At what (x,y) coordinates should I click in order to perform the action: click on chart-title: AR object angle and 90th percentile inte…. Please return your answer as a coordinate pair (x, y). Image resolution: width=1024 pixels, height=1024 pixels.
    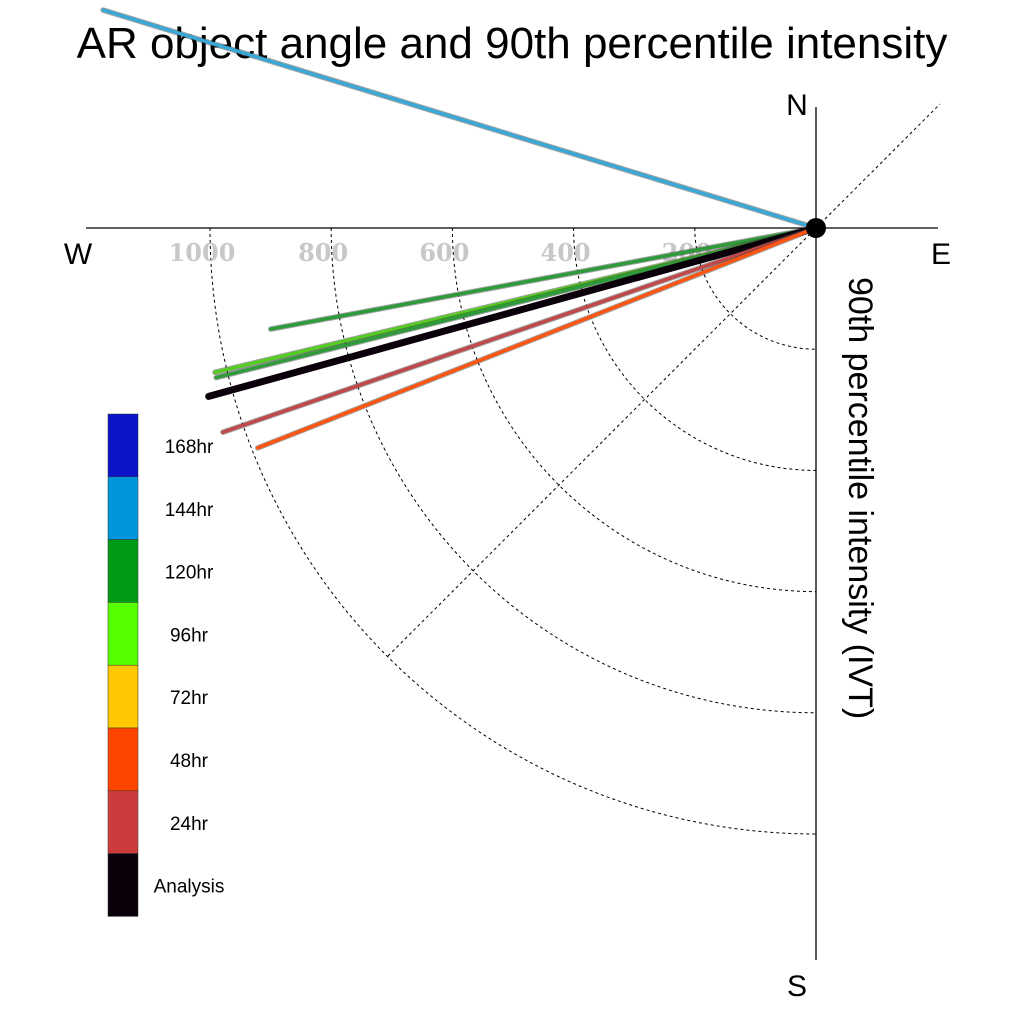
    Looking at the image, I should click on (512, 43).